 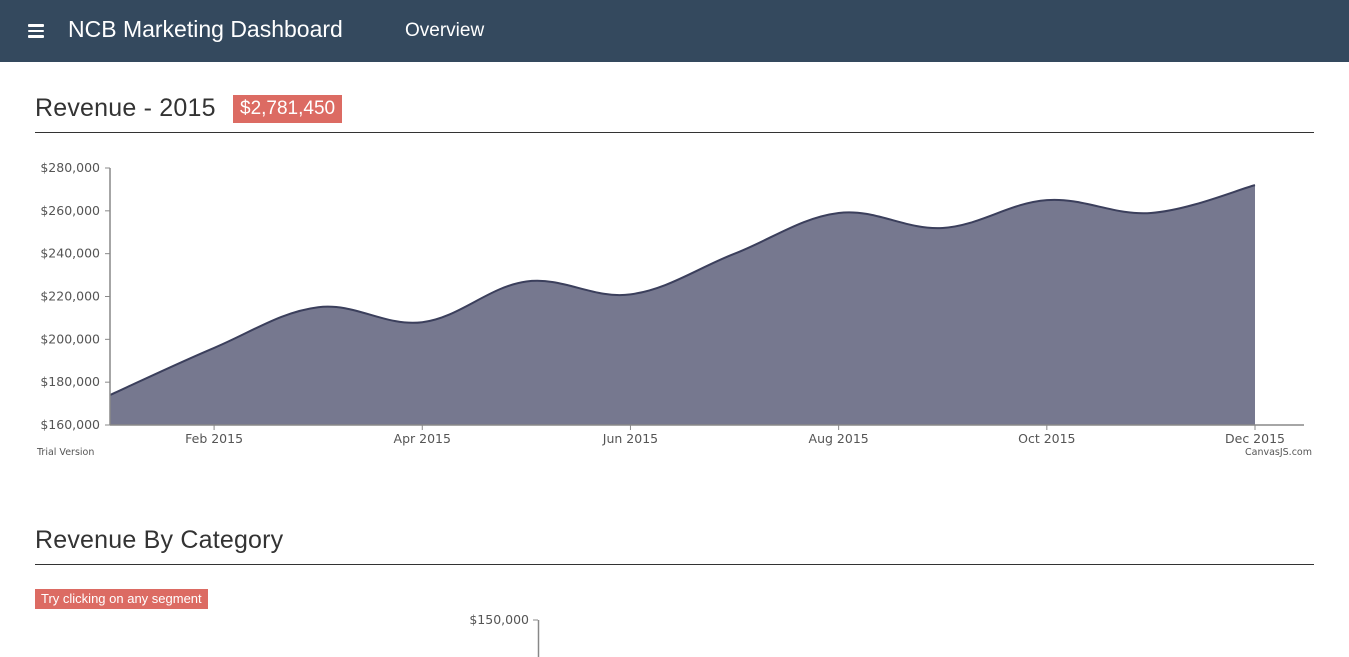 What do you see at coordinates (70, 338) in the screenshot?
I see `revenue-y-tick-label: $200,000` at bounding box center [70, 338].